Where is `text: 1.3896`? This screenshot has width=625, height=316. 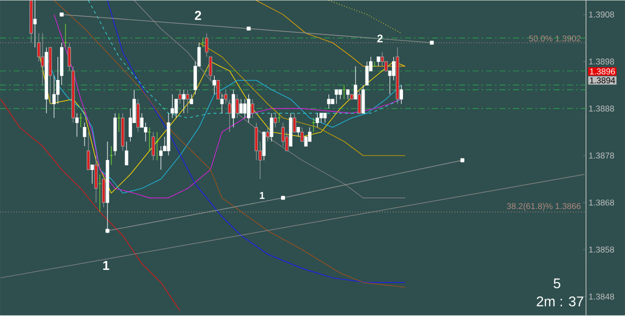 text: 1.3896 is located at coordinates (602, 71).